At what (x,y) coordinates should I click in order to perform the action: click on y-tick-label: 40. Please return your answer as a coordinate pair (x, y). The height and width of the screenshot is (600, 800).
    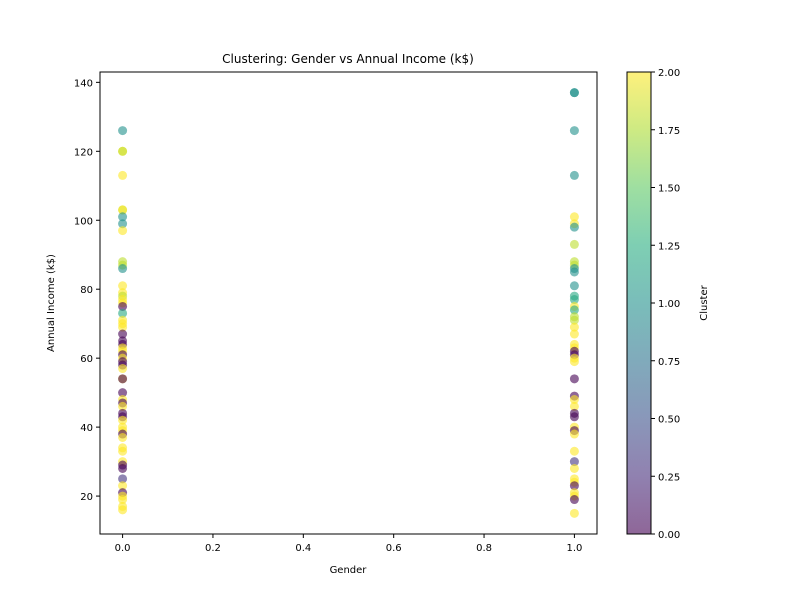
    Looking at the image, I should click on (86, 428).